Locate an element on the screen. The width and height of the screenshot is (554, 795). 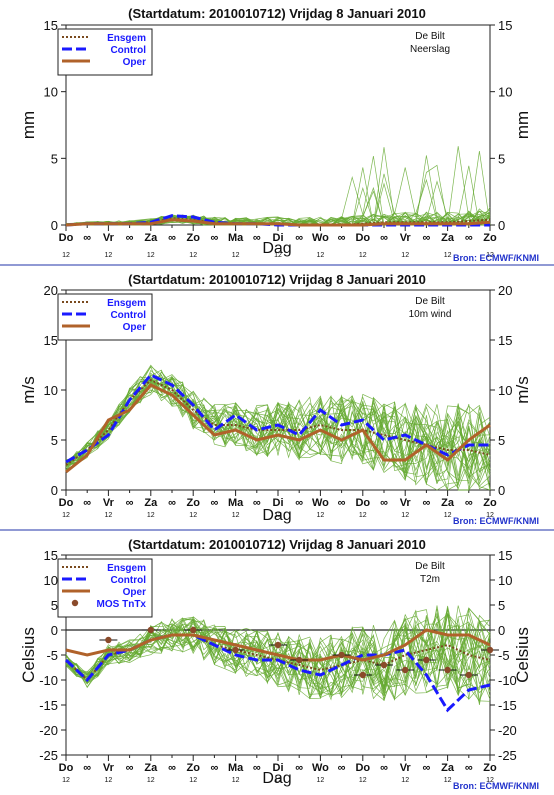
legend-swatch-mos is located at coordinates (75, 603).